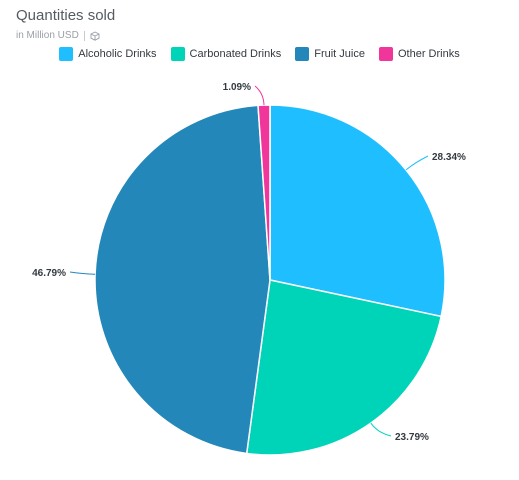  What do you see at coordinates (259, 95) in the screenshot?
I see `leader-line-other-drinks` at bounding box center [259, 95].